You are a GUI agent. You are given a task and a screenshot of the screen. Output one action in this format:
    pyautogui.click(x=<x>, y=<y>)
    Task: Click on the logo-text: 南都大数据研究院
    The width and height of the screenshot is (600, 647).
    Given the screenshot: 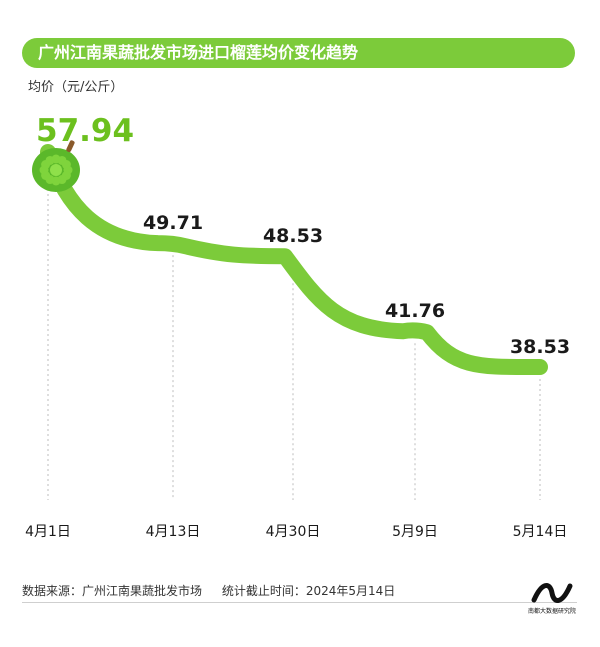 What is the action you would take?
    pyautogui.click(x=552, y=611)
    